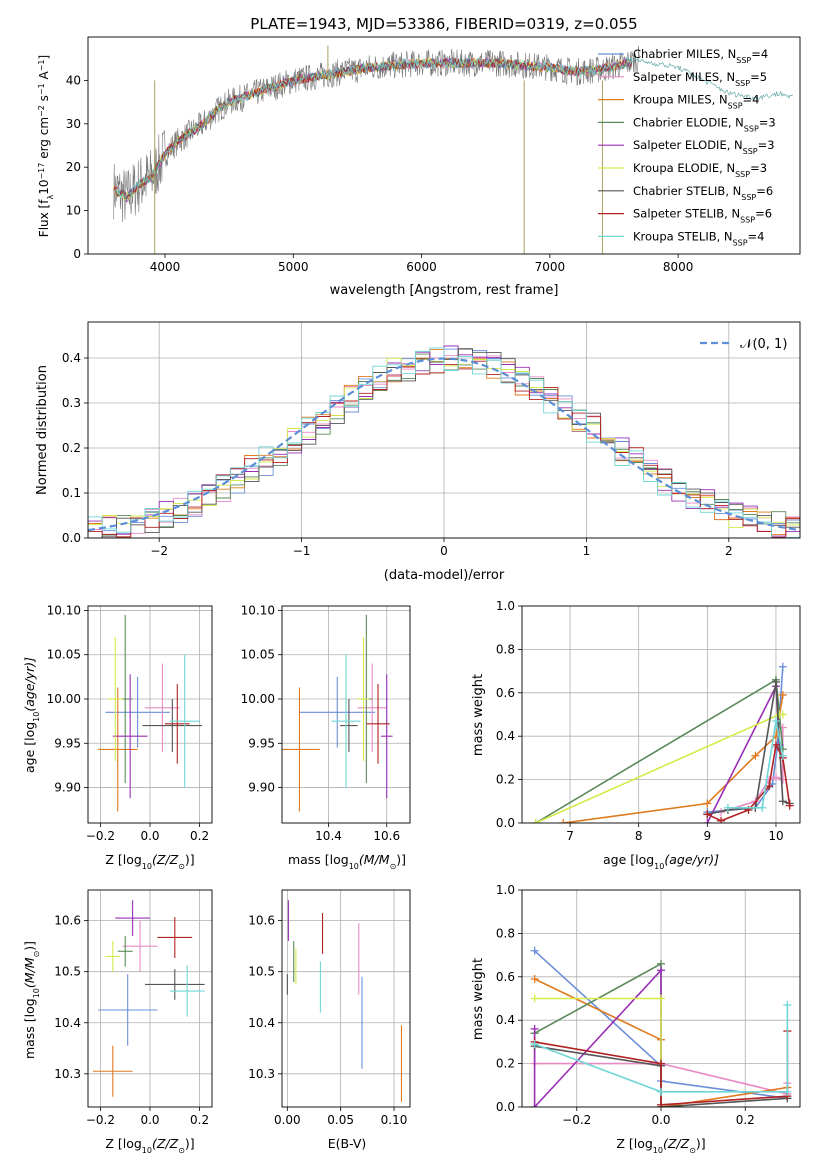 This screenshot has width=819, height=1170. What do you see at coordinates (328, 836) in the screenshot?
I see `x-tick-label: 10.4` at bounding box center [328, 836].